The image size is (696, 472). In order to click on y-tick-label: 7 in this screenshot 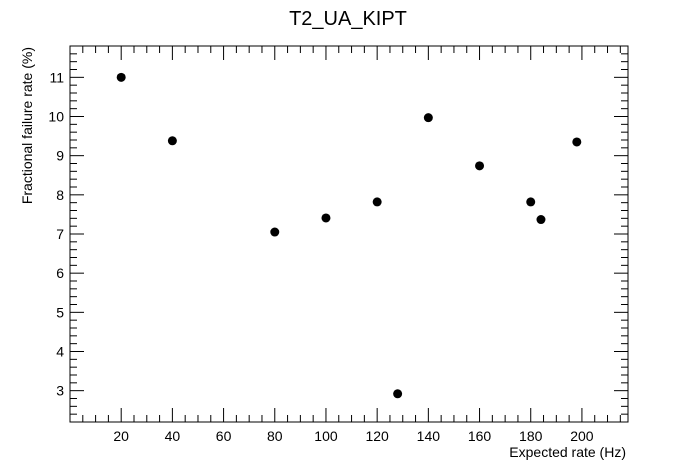, I will do `click(60, 234)`.